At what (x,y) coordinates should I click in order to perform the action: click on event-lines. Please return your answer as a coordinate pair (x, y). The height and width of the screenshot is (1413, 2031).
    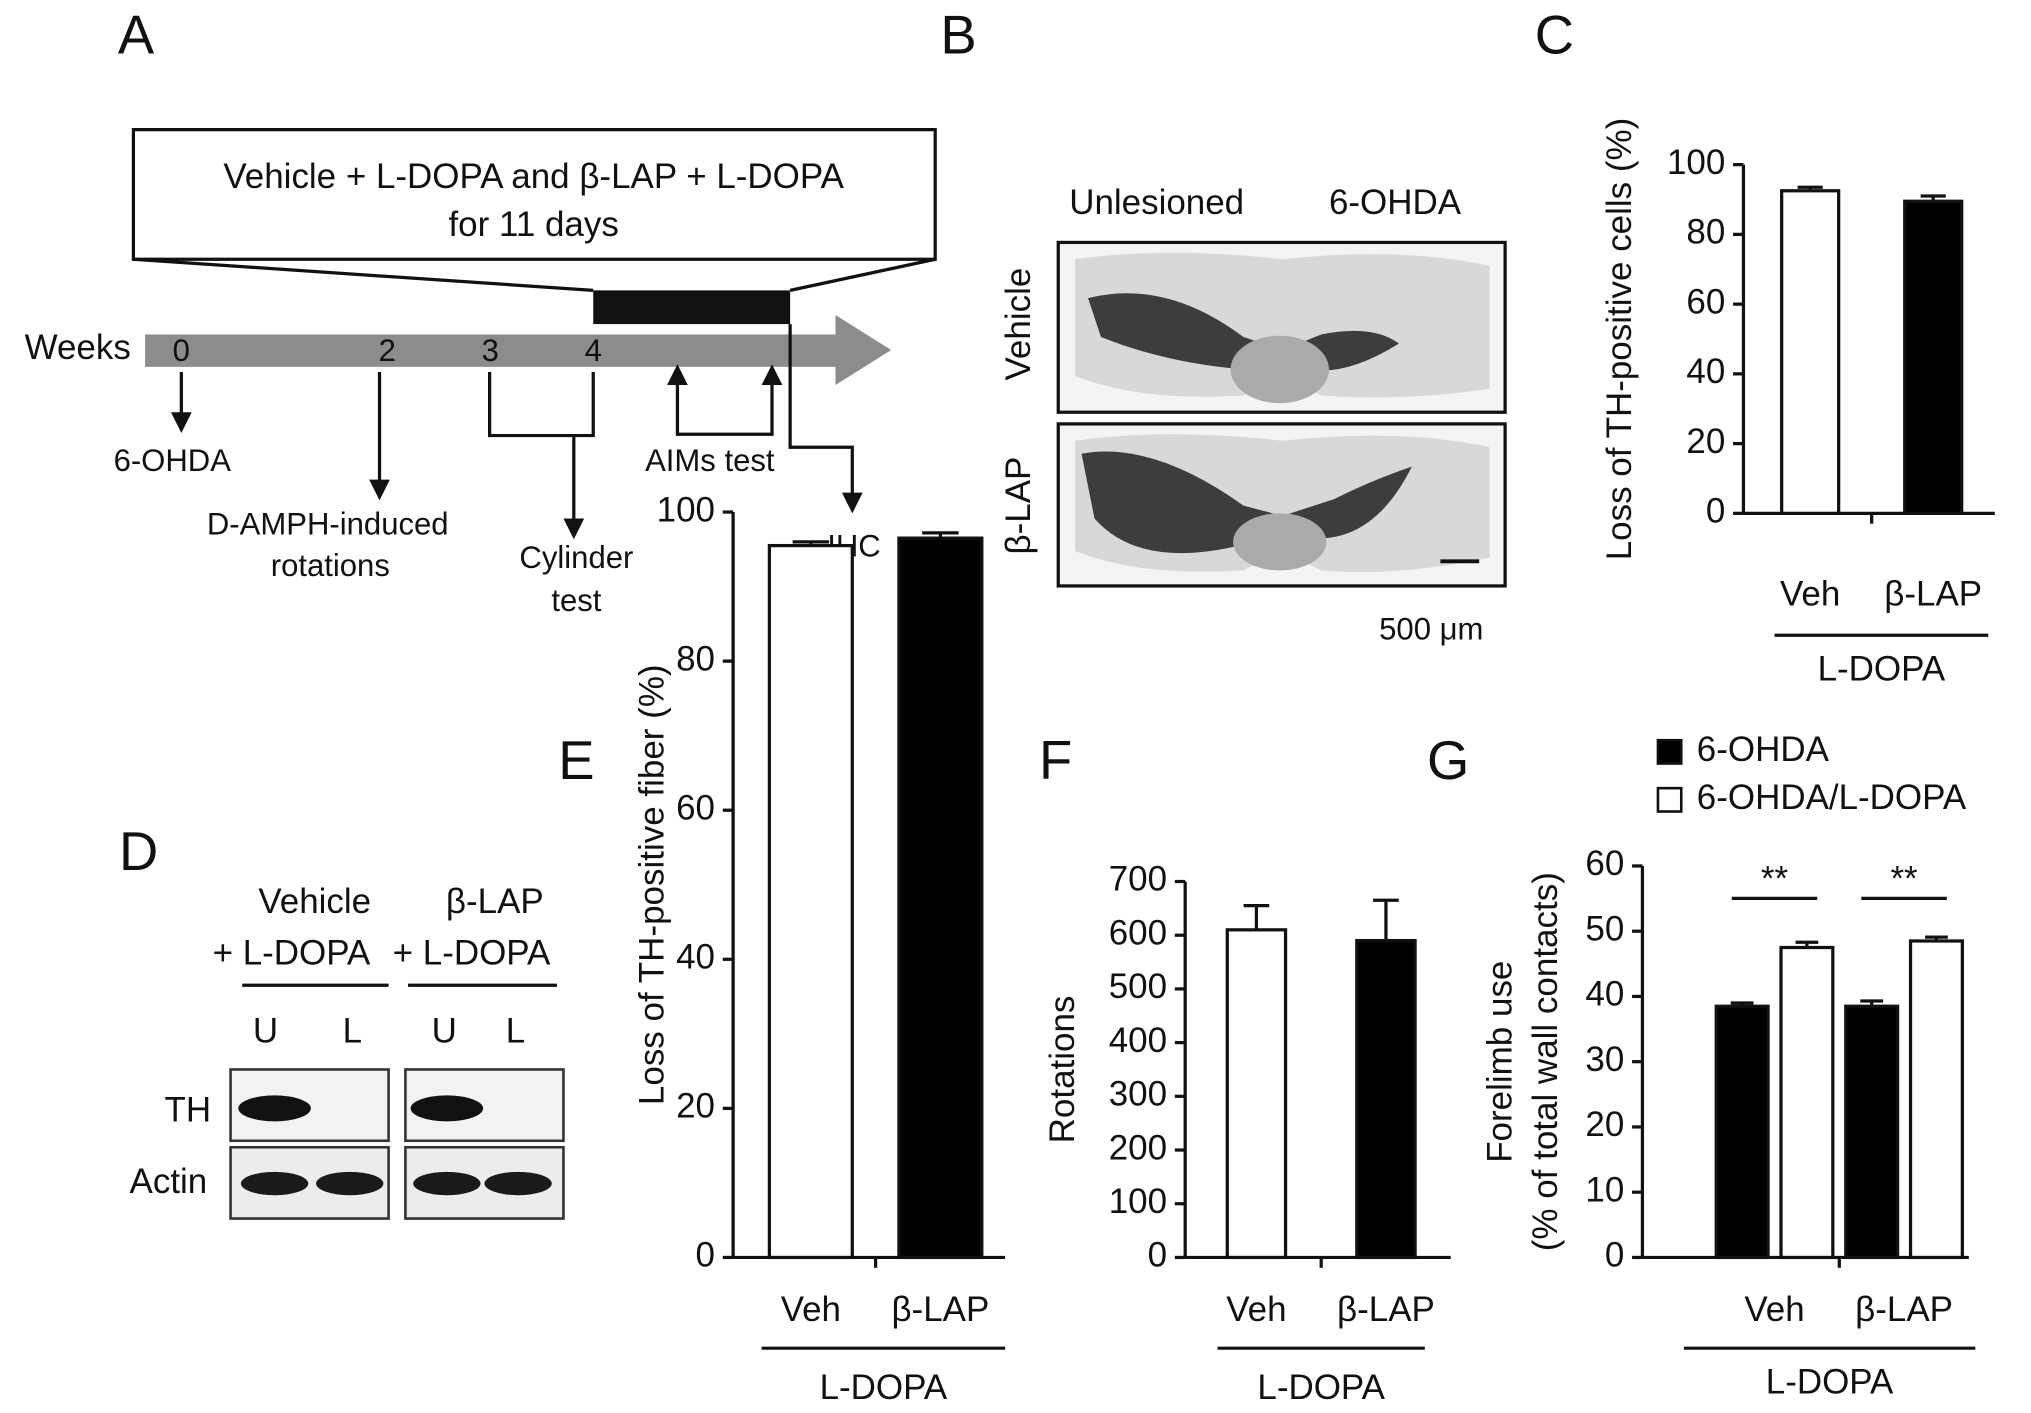
    Looking at the image, I should click on (516, 428).